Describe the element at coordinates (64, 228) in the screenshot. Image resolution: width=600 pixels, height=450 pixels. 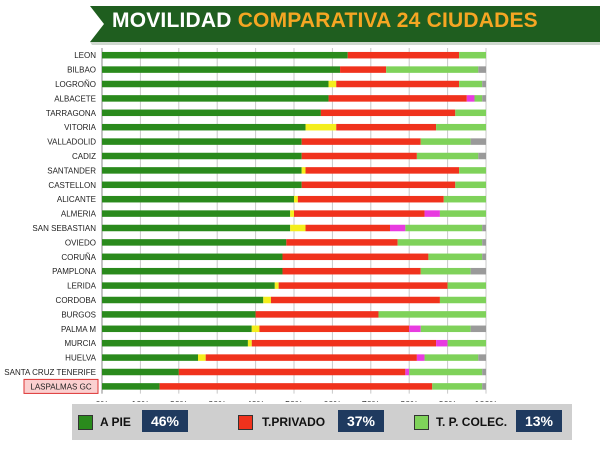
I see `category-label: SAN SEBASTIAN` at that location.